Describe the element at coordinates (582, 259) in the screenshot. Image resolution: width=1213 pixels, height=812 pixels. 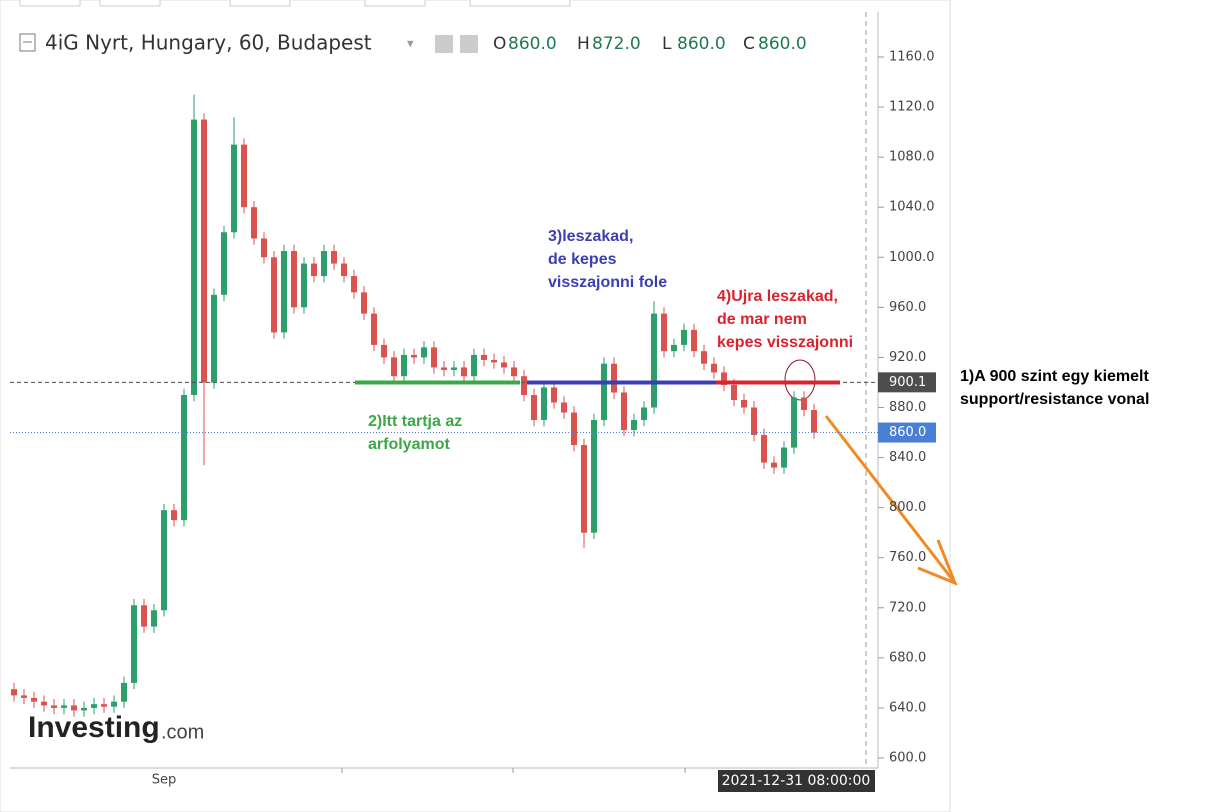
I see `annotation-text: de kepes` at that location.